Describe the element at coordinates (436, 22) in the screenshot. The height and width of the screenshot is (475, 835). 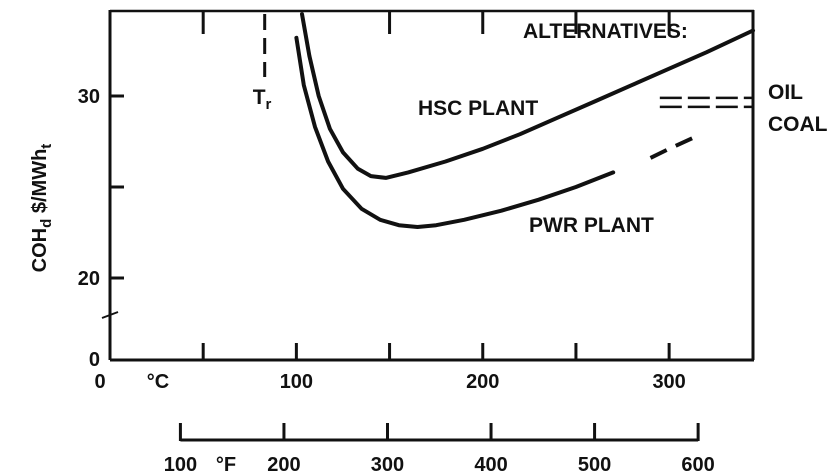
I see `top-ticks` at that location.